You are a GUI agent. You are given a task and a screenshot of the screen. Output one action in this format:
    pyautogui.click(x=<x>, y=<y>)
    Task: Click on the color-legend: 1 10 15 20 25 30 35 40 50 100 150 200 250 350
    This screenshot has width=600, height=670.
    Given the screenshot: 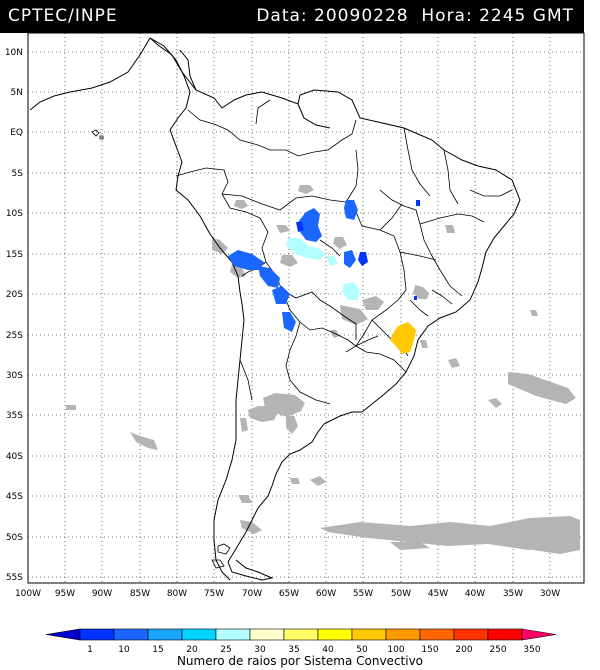 What is the action you would take?
    pyautogui.click(x=301, y=641)
    